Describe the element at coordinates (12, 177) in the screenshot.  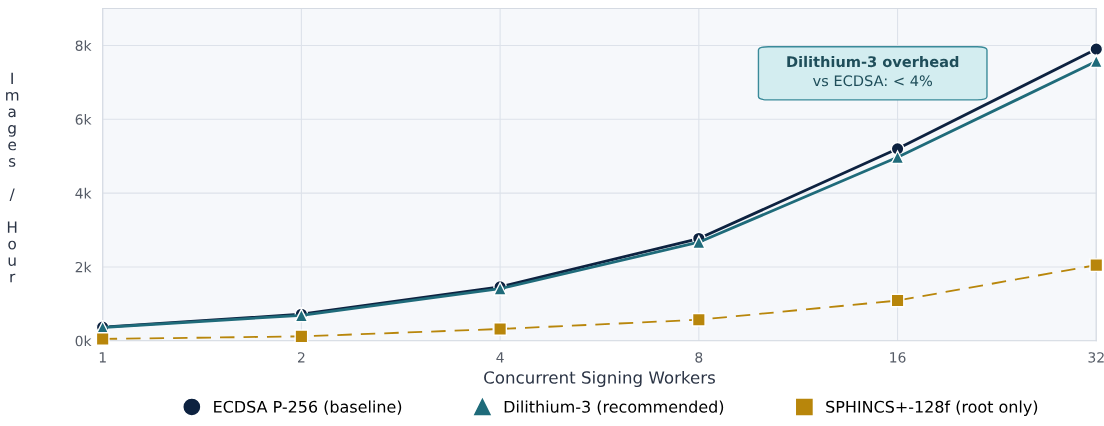
I see `text: Images / Hour` at that location.